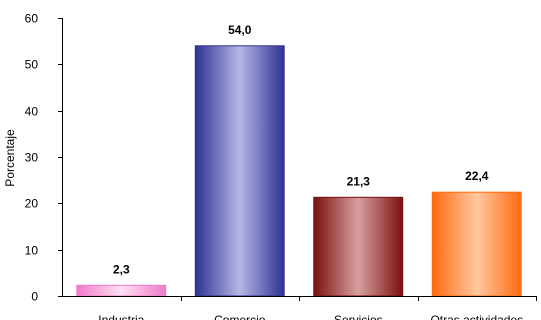 Image resolution: width=541 pixels, height=320 pixels. I want to click on bar-servicios, so click(358, 246).